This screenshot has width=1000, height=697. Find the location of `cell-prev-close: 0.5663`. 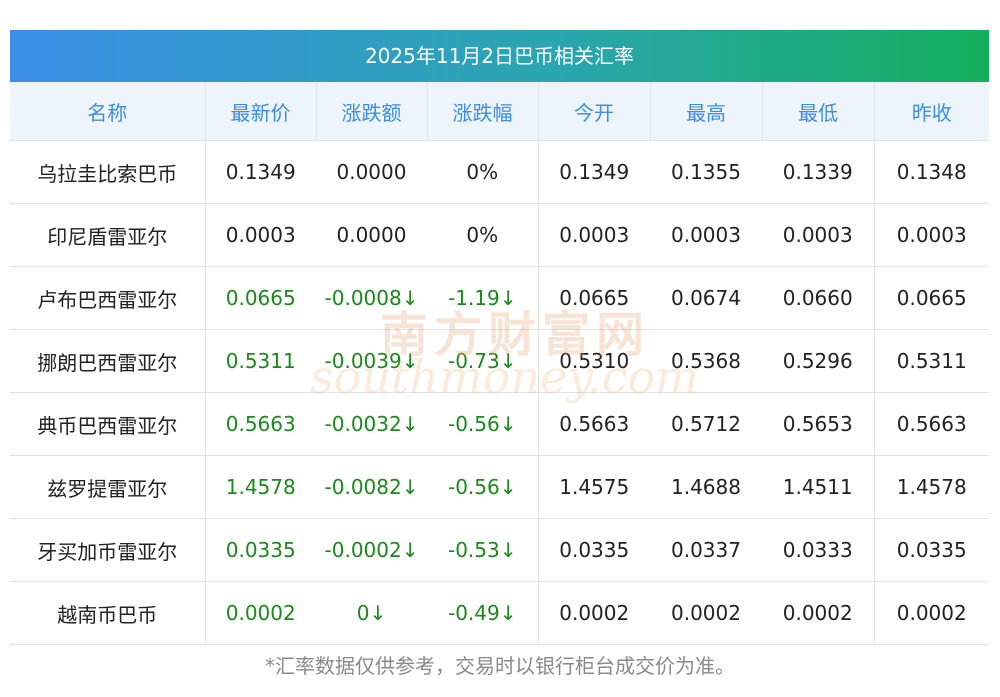

cell-prev-close: 0.5663 is located at coordinates (931, 424).